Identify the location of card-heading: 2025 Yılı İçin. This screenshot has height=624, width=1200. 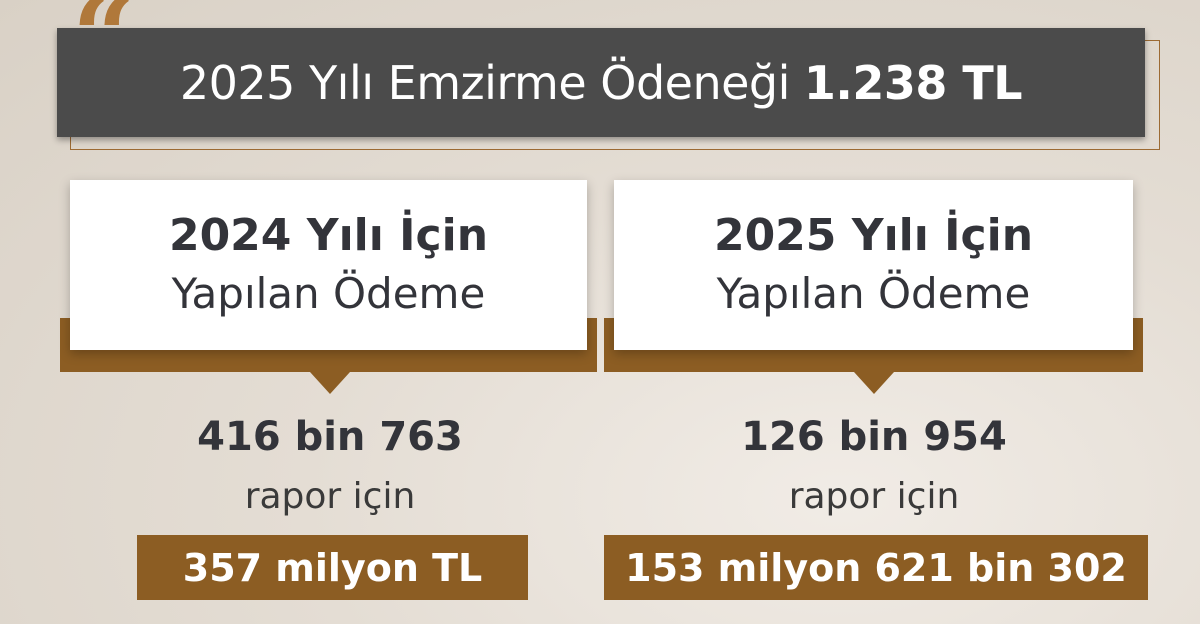
(873, 235).